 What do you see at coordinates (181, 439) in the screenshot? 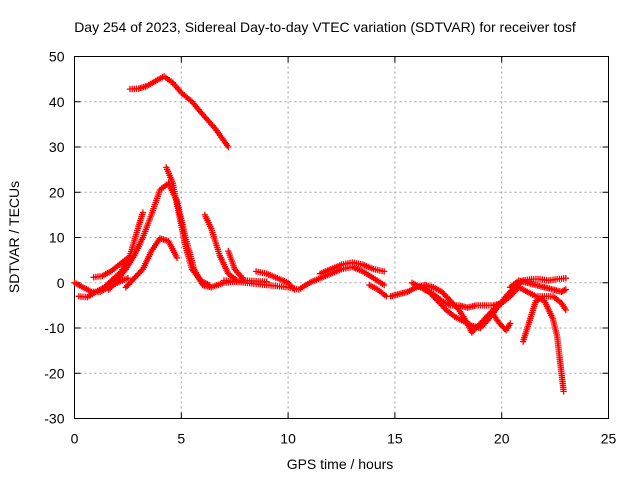
I see `x-tick-label: 5` at bounding box center [181, 439].